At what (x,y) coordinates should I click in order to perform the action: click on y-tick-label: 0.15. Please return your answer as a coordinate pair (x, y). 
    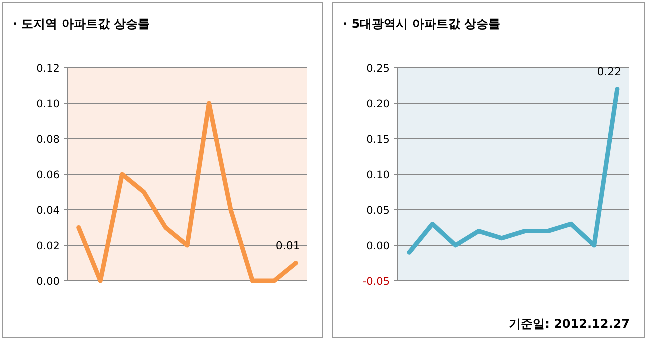
    Looking at the image, I should click on (378, 140).